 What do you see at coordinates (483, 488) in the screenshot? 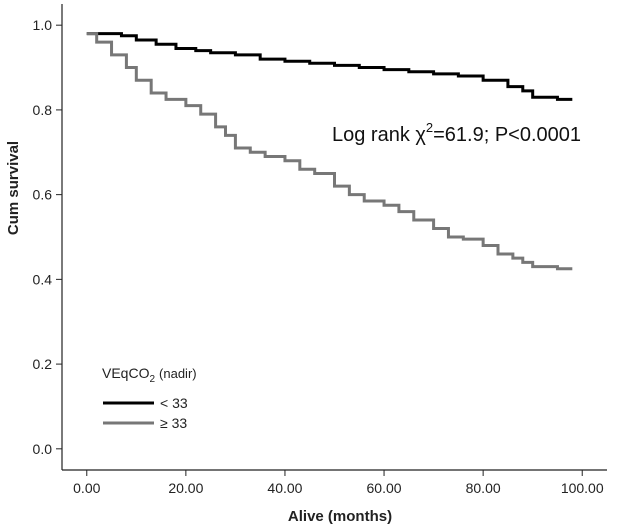
I see `x-tick-label: 80.00` at bounding box center [483, 488].